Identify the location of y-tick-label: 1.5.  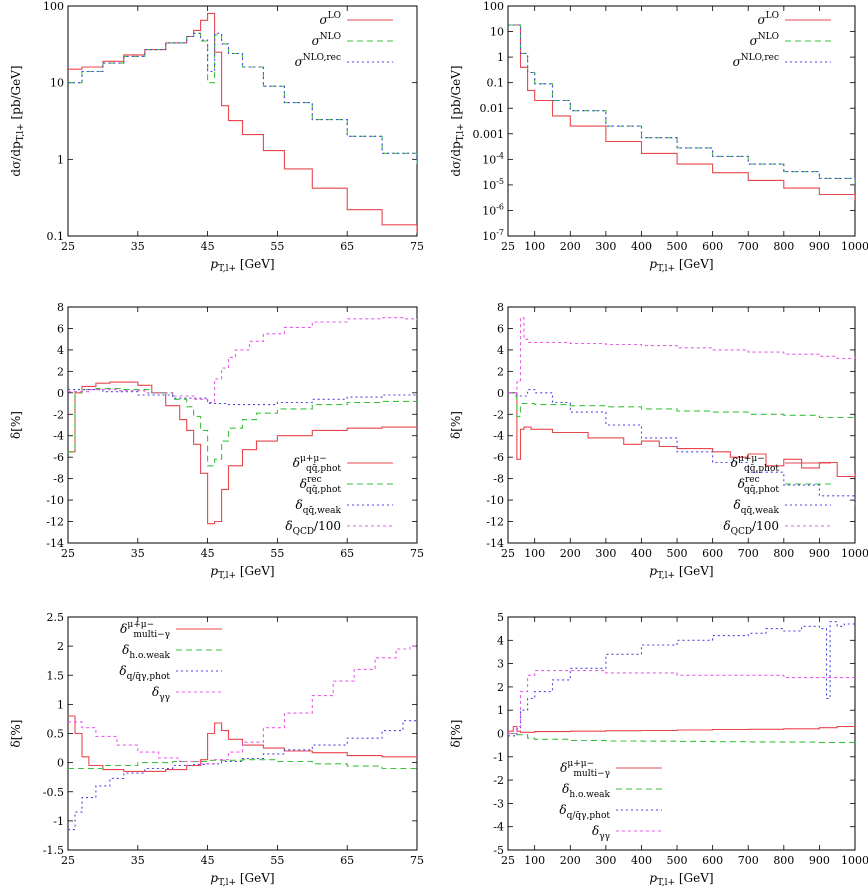
(56, 675).